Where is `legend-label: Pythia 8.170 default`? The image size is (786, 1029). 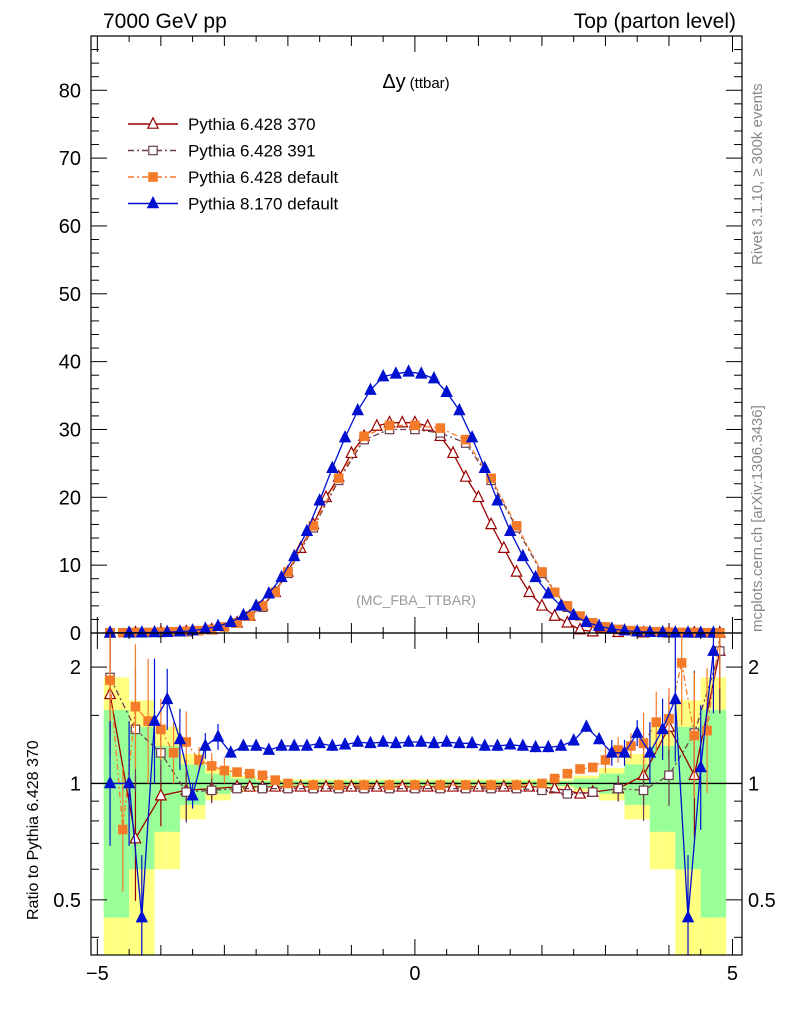
legend-label: Pythia 8.170 default is located at coordinates (263, 204).